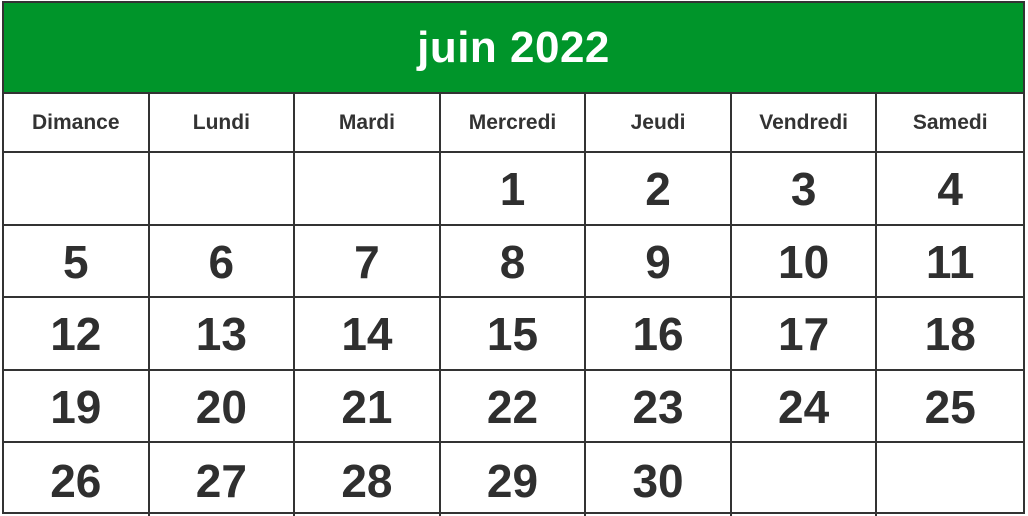  I want to click on day-cell: 14, so click(368, 334).